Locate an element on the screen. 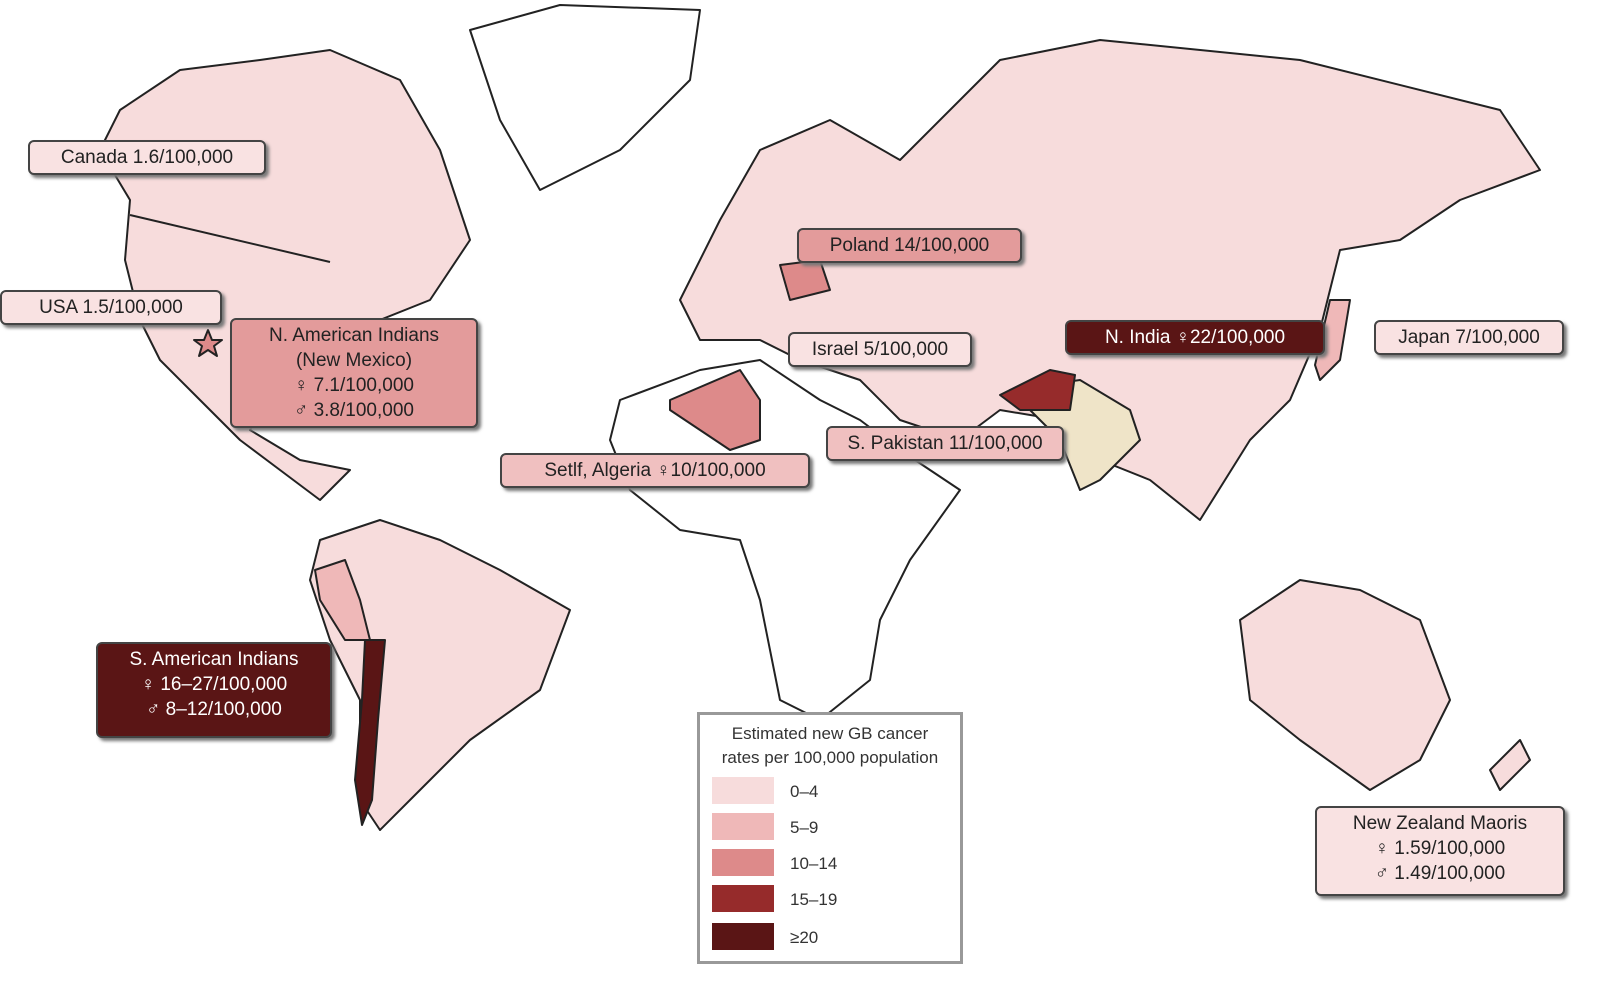 This screenshot has width=1600, height=987. label-box: Israel 5/100,000 is located at coordinates (880, 349).